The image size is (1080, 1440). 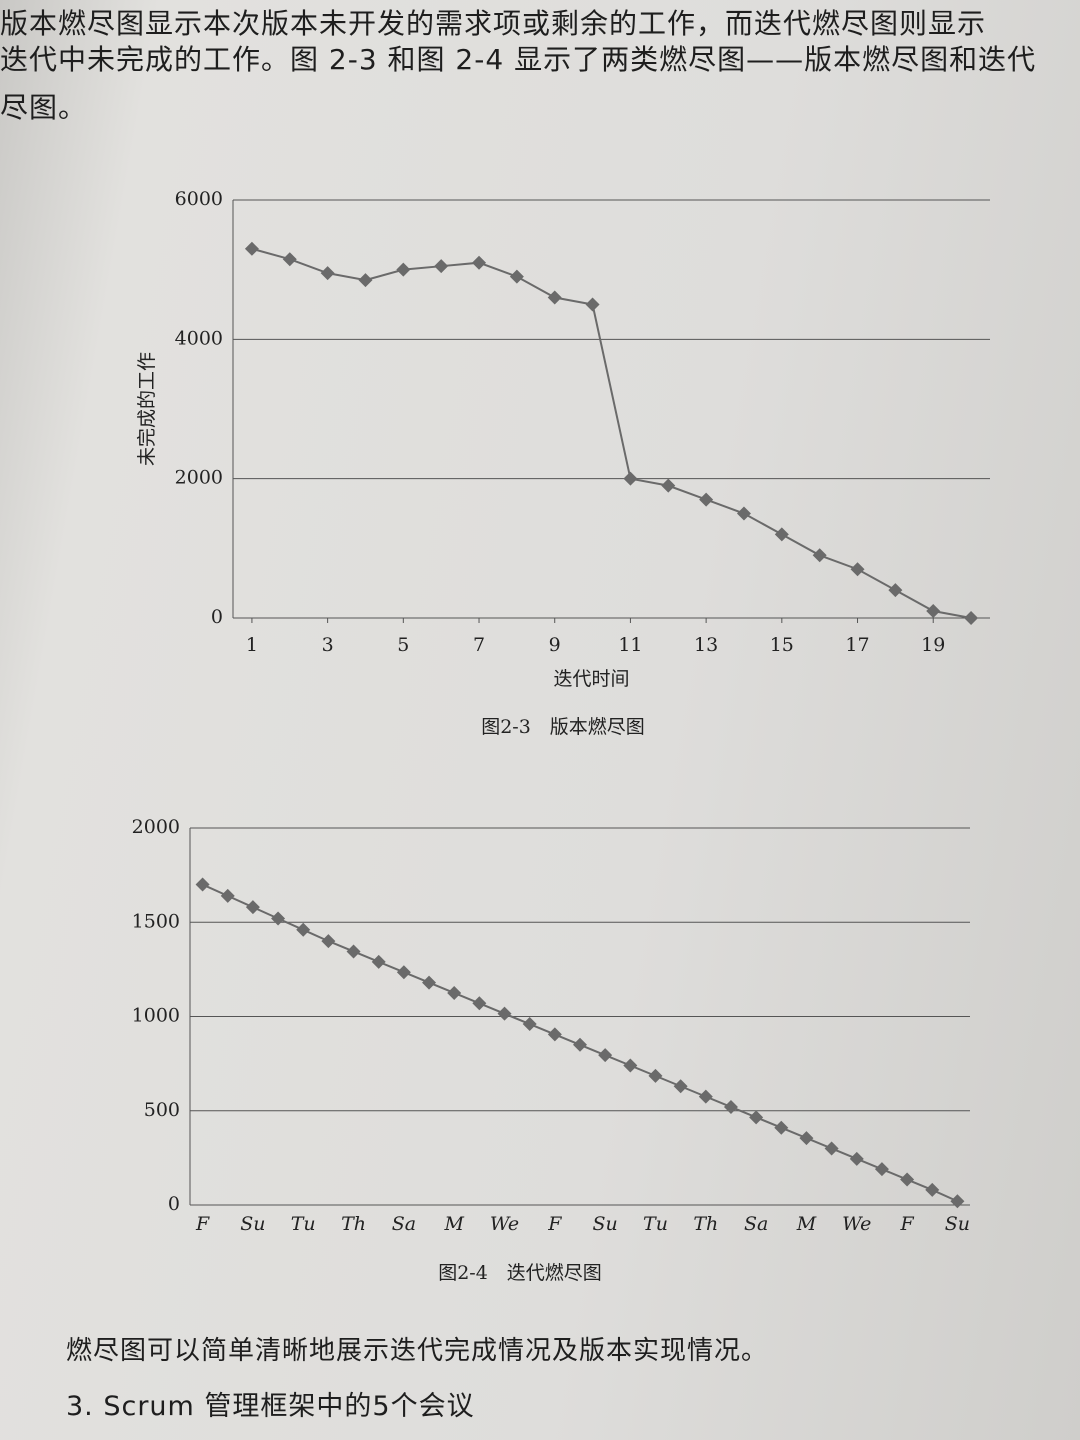 I want to click on x-tick-label: 15, so click(x=782, y=645).